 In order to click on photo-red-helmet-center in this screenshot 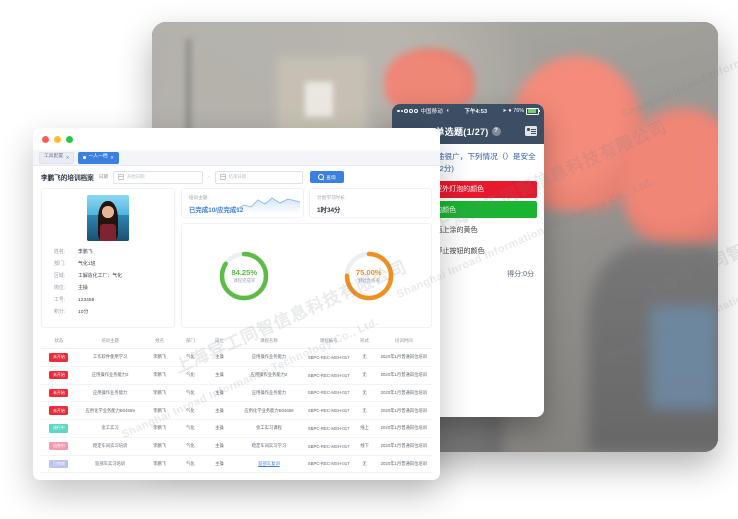, I will do `click(429, 80)`.